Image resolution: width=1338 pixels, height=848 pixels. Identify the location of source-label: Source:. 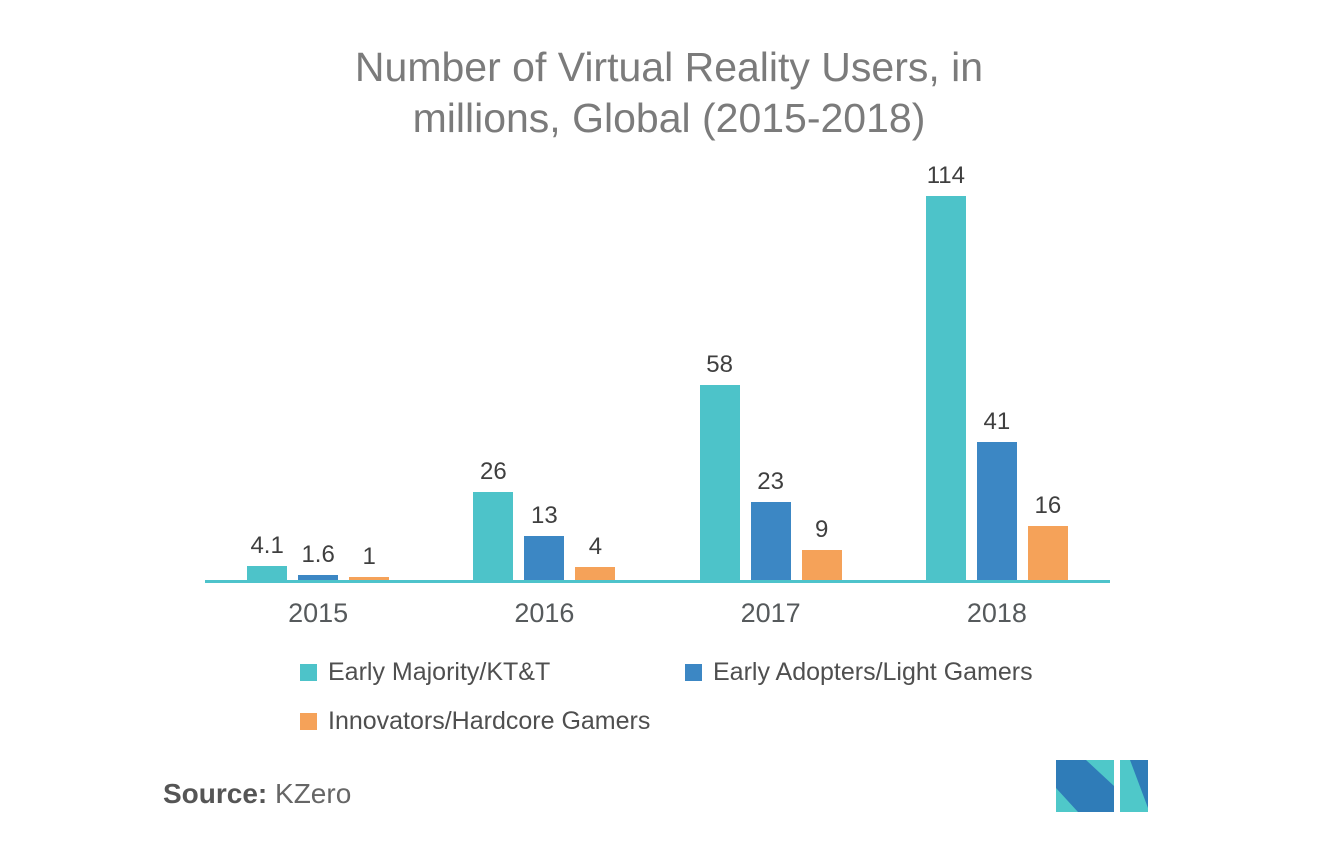
(215, 793).